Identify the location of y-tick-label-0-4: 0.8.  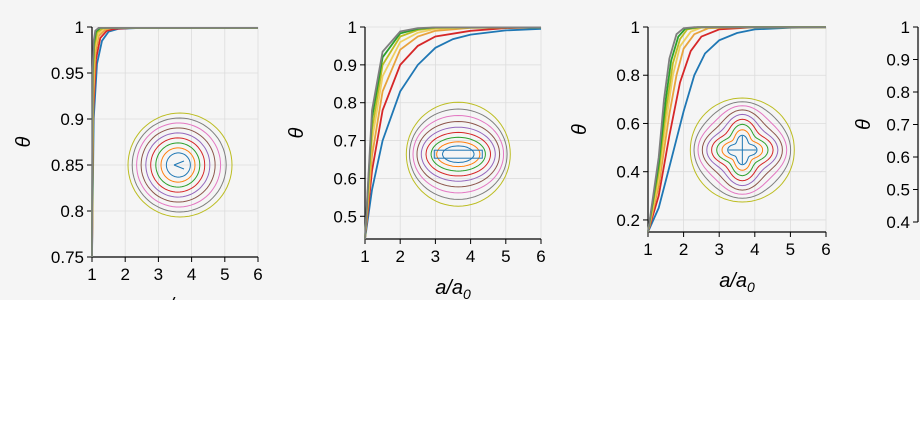
(72, 211).